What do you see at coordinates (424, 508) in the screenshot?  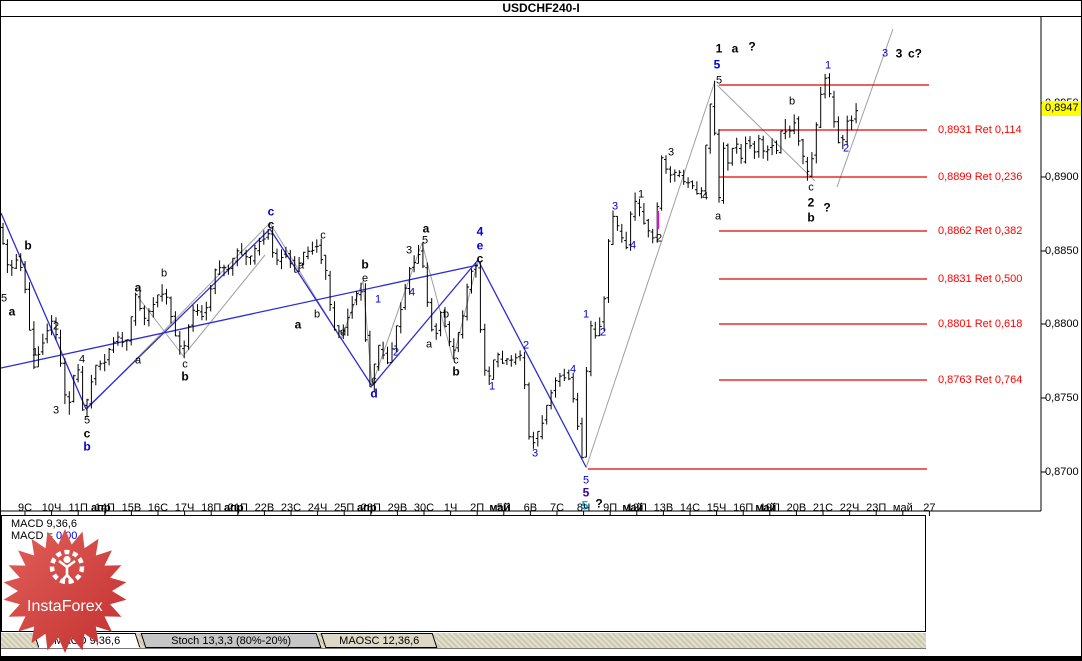 I see `x-axis-label: 30С` at bounding box center [424, 508].